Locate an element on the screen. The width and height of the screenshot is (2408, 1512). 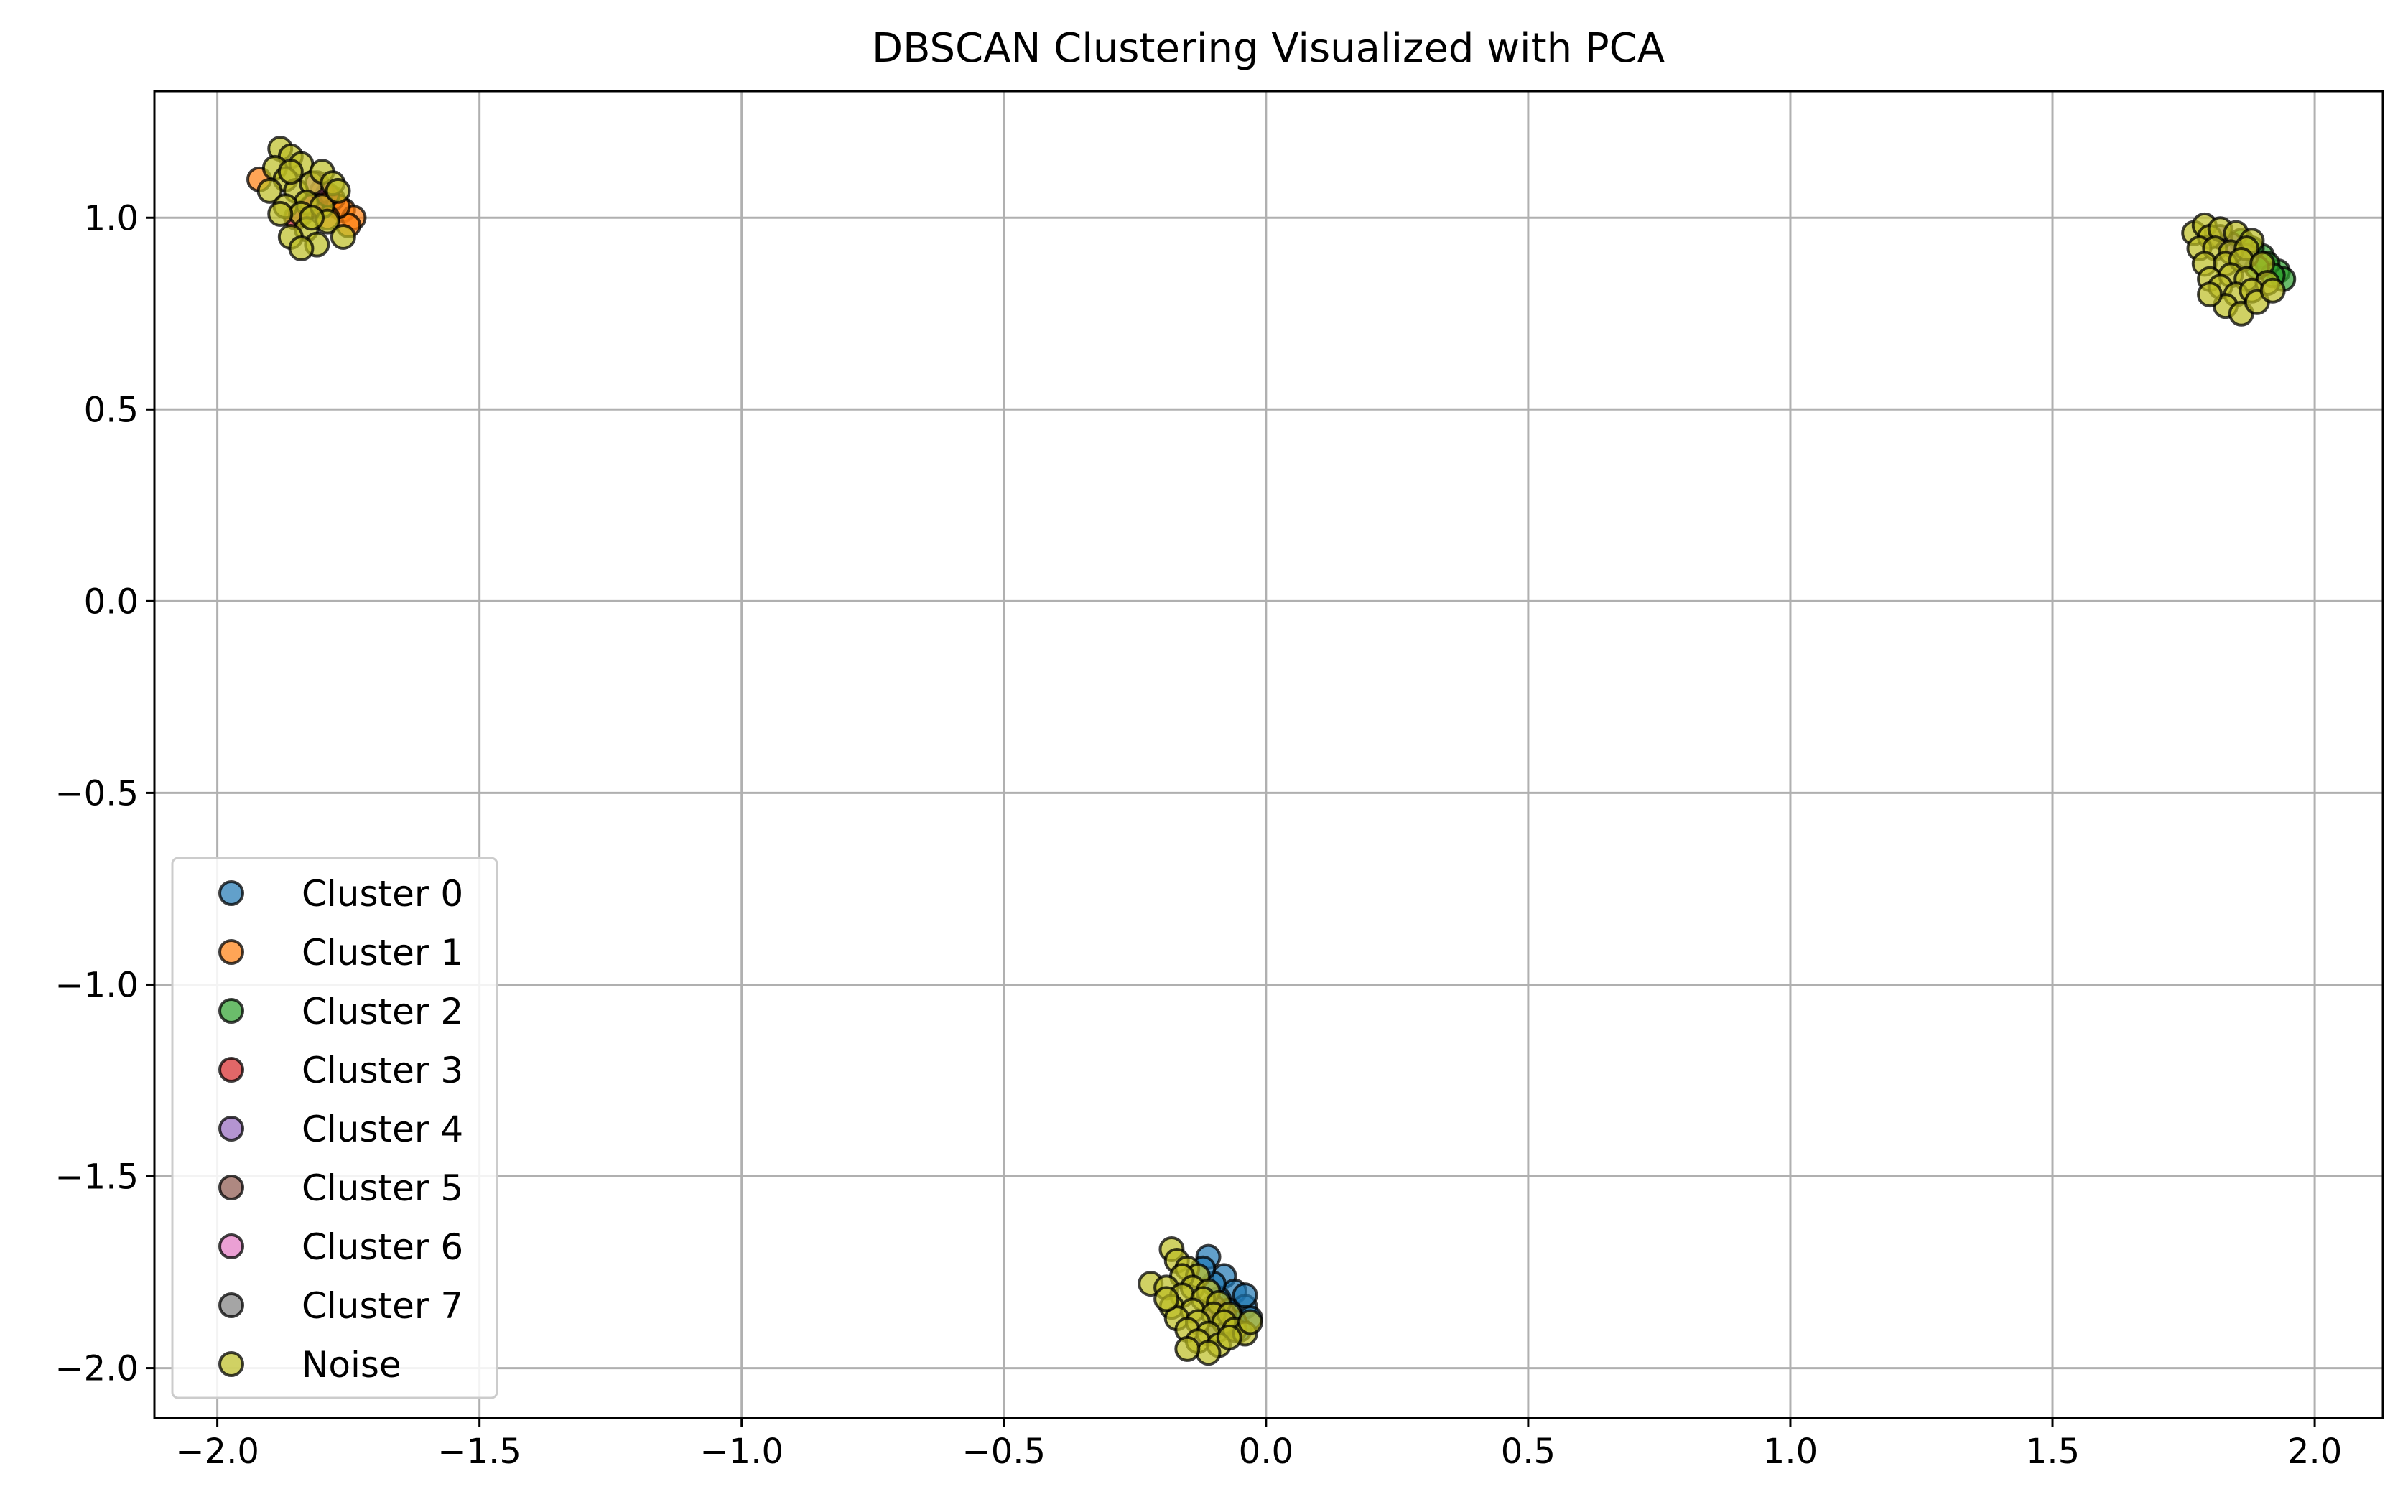
y-axis-ticks: 1.0 0.5 0.0 −0.5 −1.0 −1.5 −2.0 is located at coordinates (105, 793).